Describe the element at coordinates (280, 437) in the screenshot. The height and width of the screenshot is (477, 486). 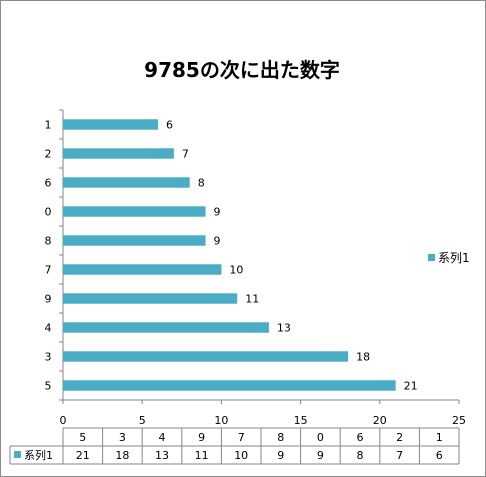
I see `table-header-cell: 8` at that location.